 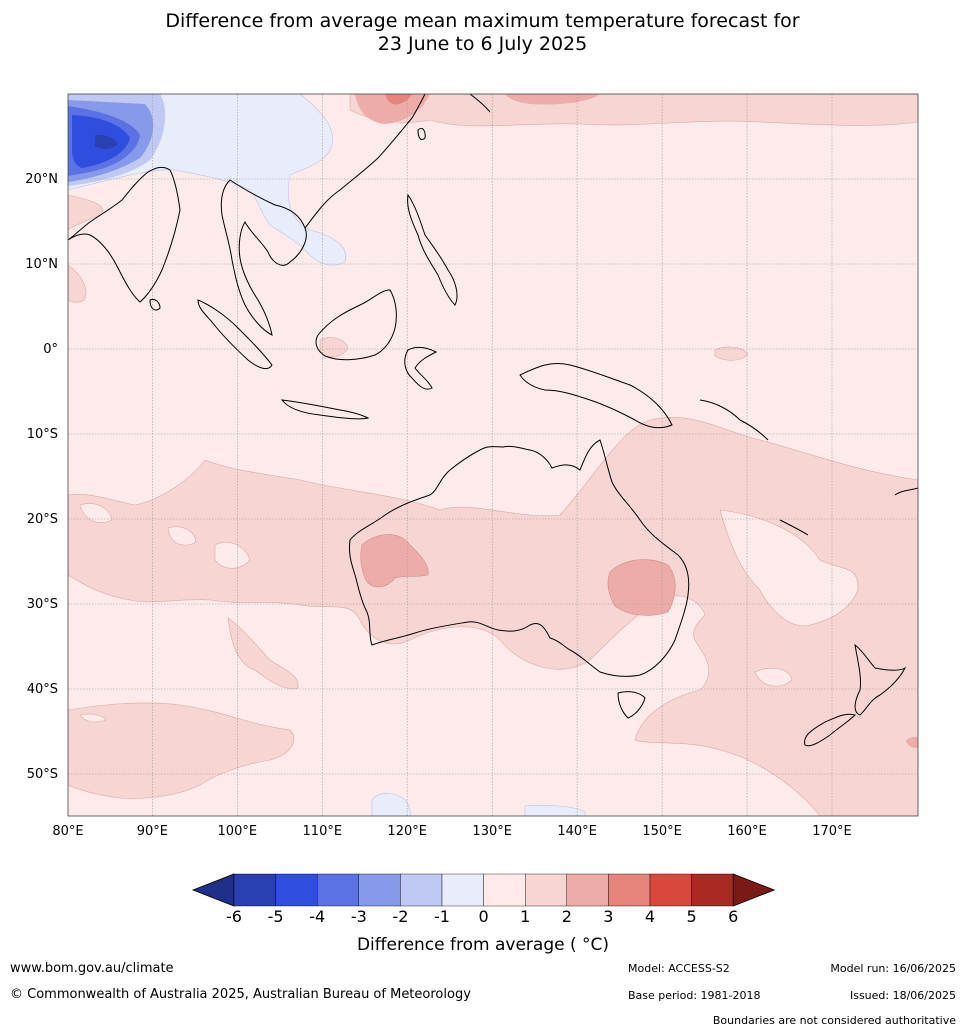 I want to click on lon-label: 140°E, so click(x=577, y=831).